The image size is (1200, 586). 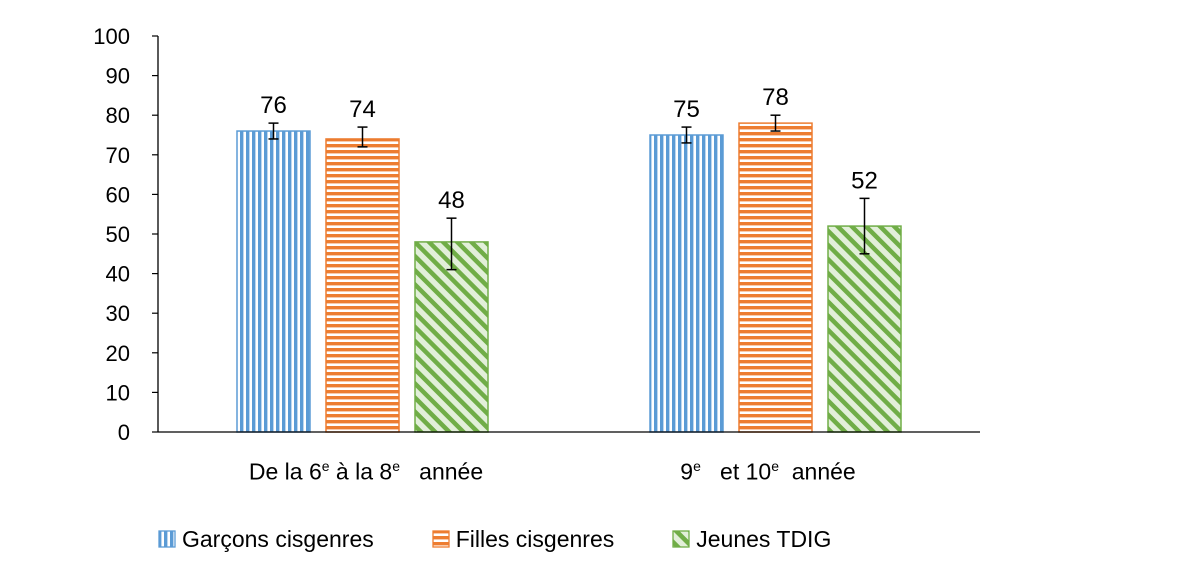 What do you see at coordinates (736, 471) in the screenshot?
I see `category-text: et 10` at bounding box center [736, 471].